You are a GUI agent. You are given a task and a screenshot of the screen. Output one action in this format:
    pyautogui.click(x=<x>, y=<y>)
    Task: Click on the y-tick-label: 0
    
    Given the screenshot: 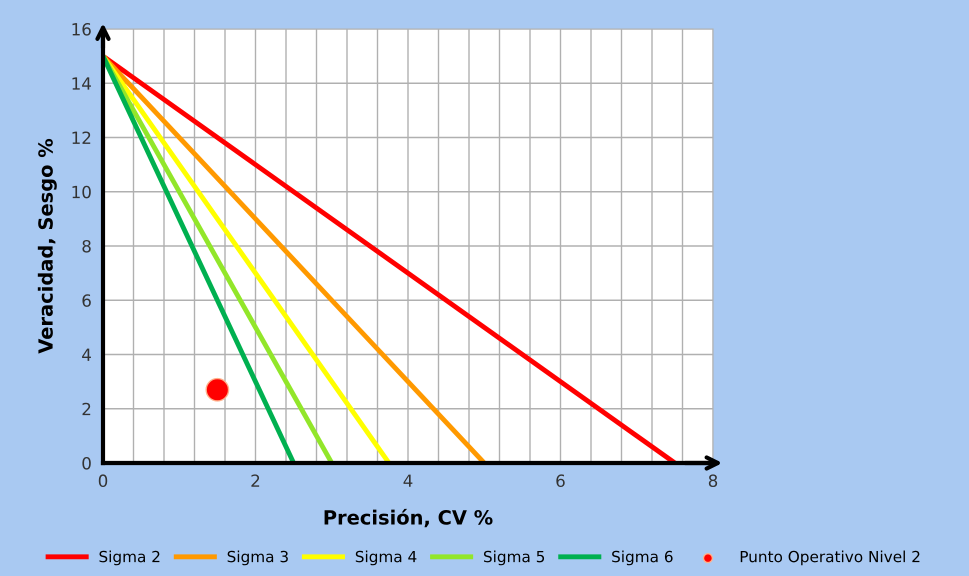 What is the action you would take?
    pyautogui.click(x=86, y=463)
    